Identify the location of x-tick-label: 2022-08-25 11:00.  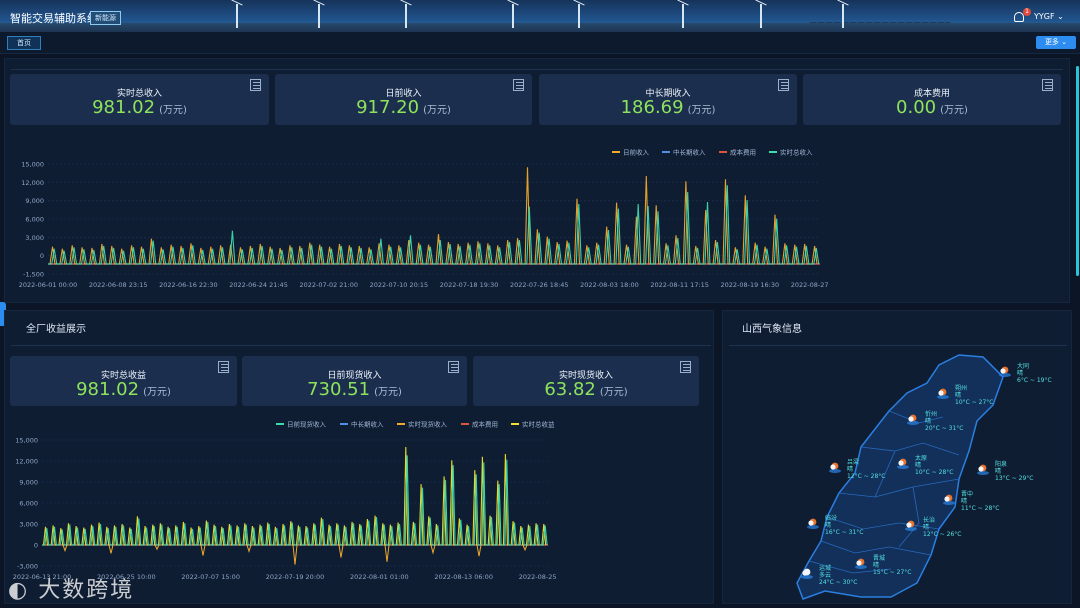
(538, 577).